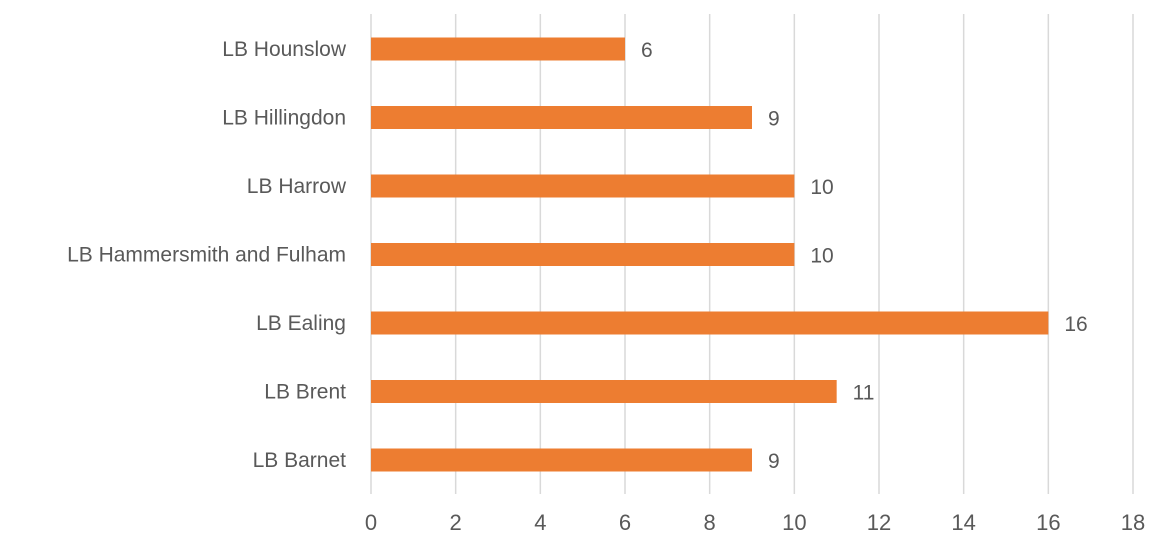 This screenshot has height=541, width=1150. I want to click on category-label: LB Hammersmith and Fulham, so click(206, 255).